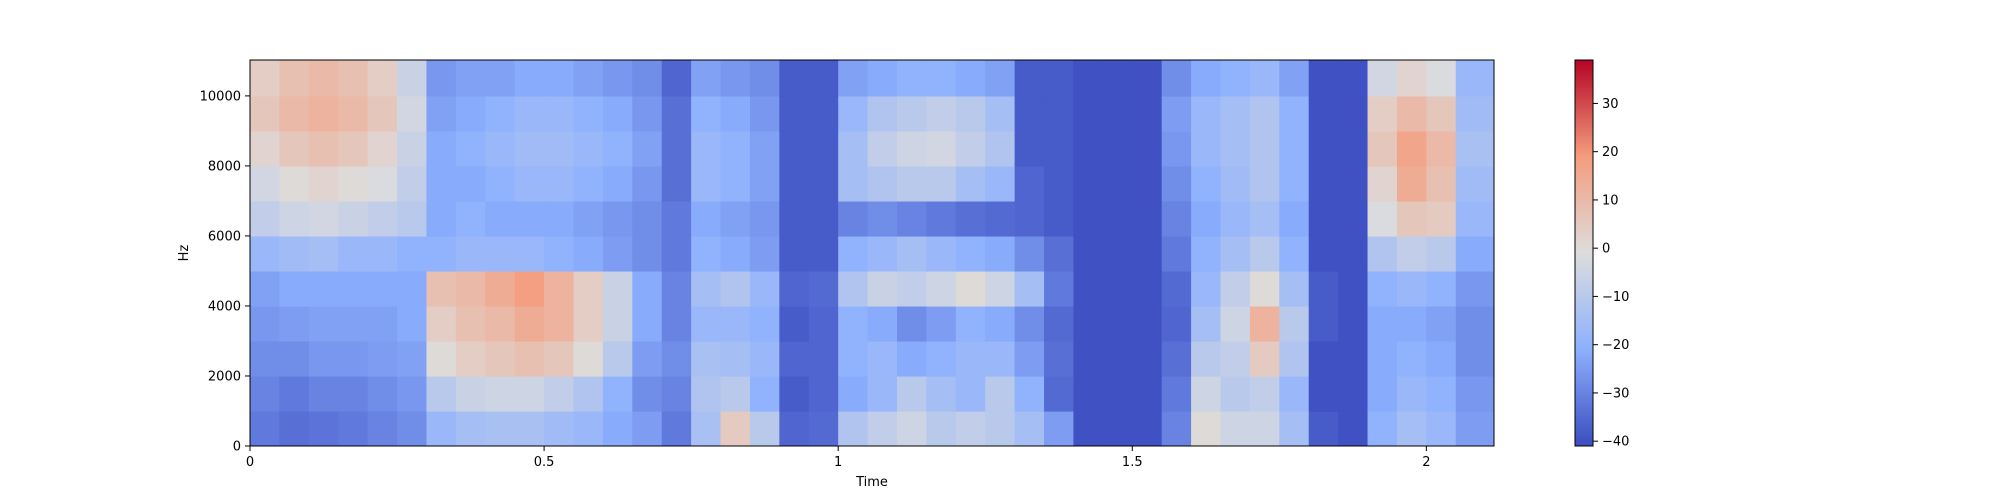  I want to click on colorbar: −40 −30 −20 −10 0 10 20 30, so click(1601, 254).